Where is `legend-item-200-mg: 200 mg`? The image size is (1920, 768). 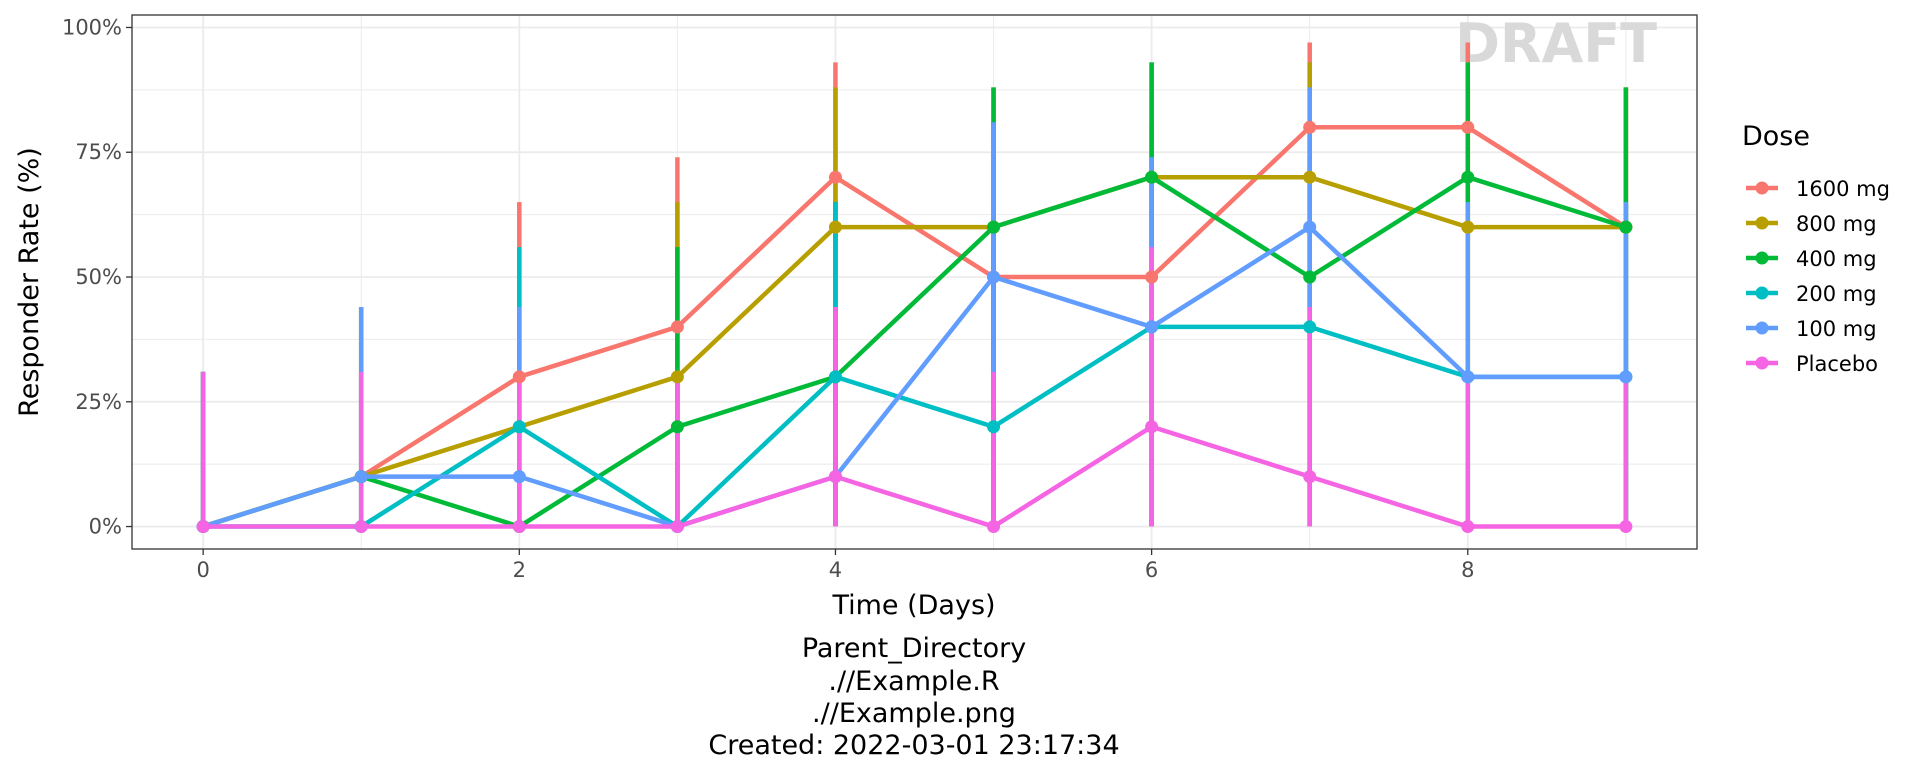 legend-item-200-mg: 200 mg is located at coordinates (1811, 294).